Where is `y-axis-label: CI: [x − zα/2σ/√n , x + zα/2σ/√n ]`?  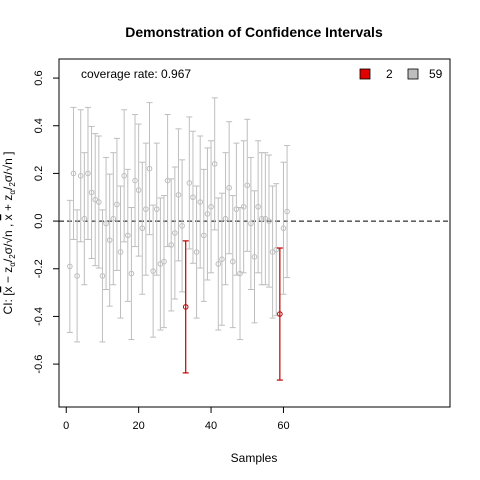
y-axis-label: CI: [x − zα/2σ/√n , x + zα/2σ/√n ] is located at coordinates (9, 233).